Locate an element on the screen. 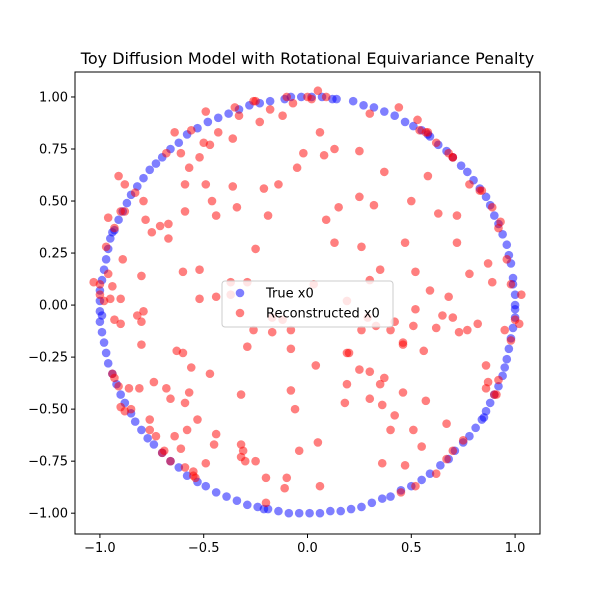 The width and height of the screenshot is (600, 600). legend-label-true: True x0 is located at coordinates (289, 294).